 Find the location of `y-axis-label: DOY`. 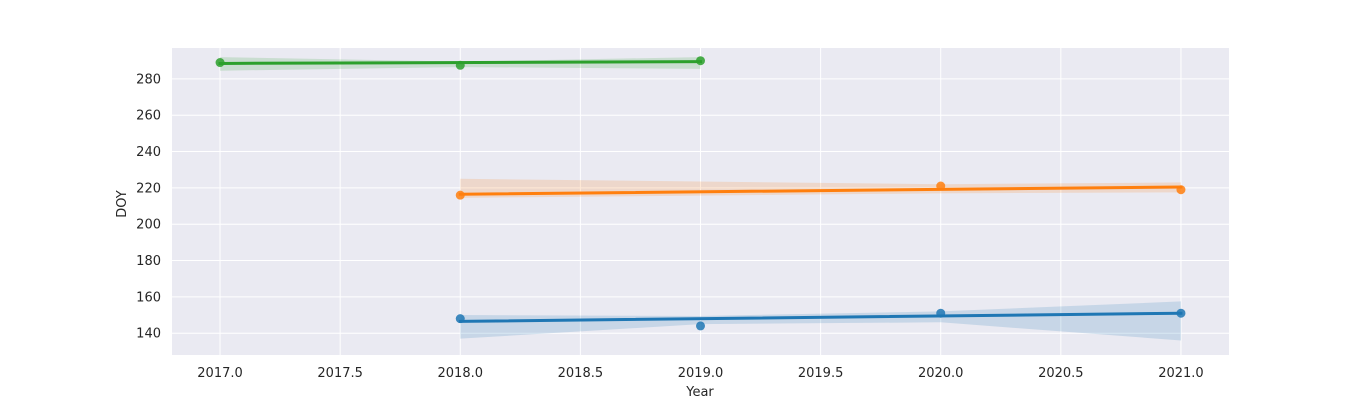

y-axis-label: DOY is located at coordinates (122, 204).